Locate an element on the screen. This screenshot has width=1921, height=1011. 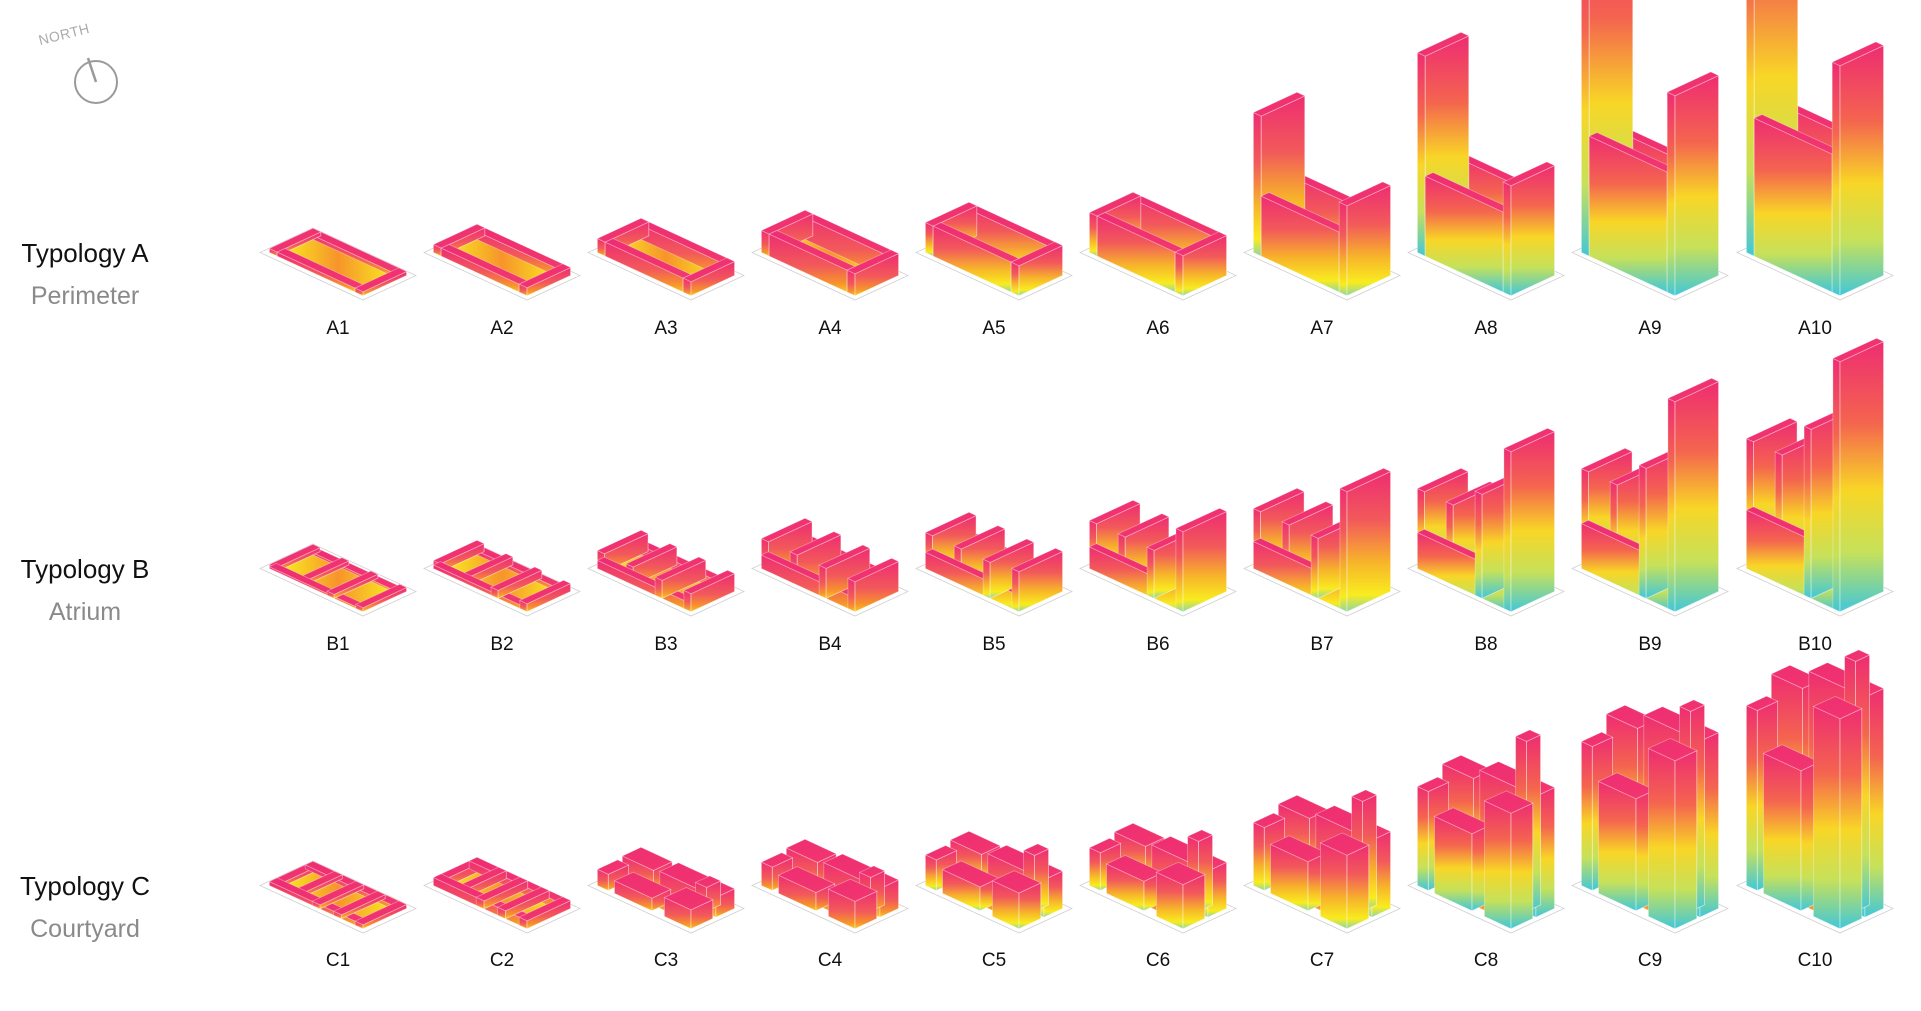
typology-c-title: Typology C is located at coordinates (85, 886).